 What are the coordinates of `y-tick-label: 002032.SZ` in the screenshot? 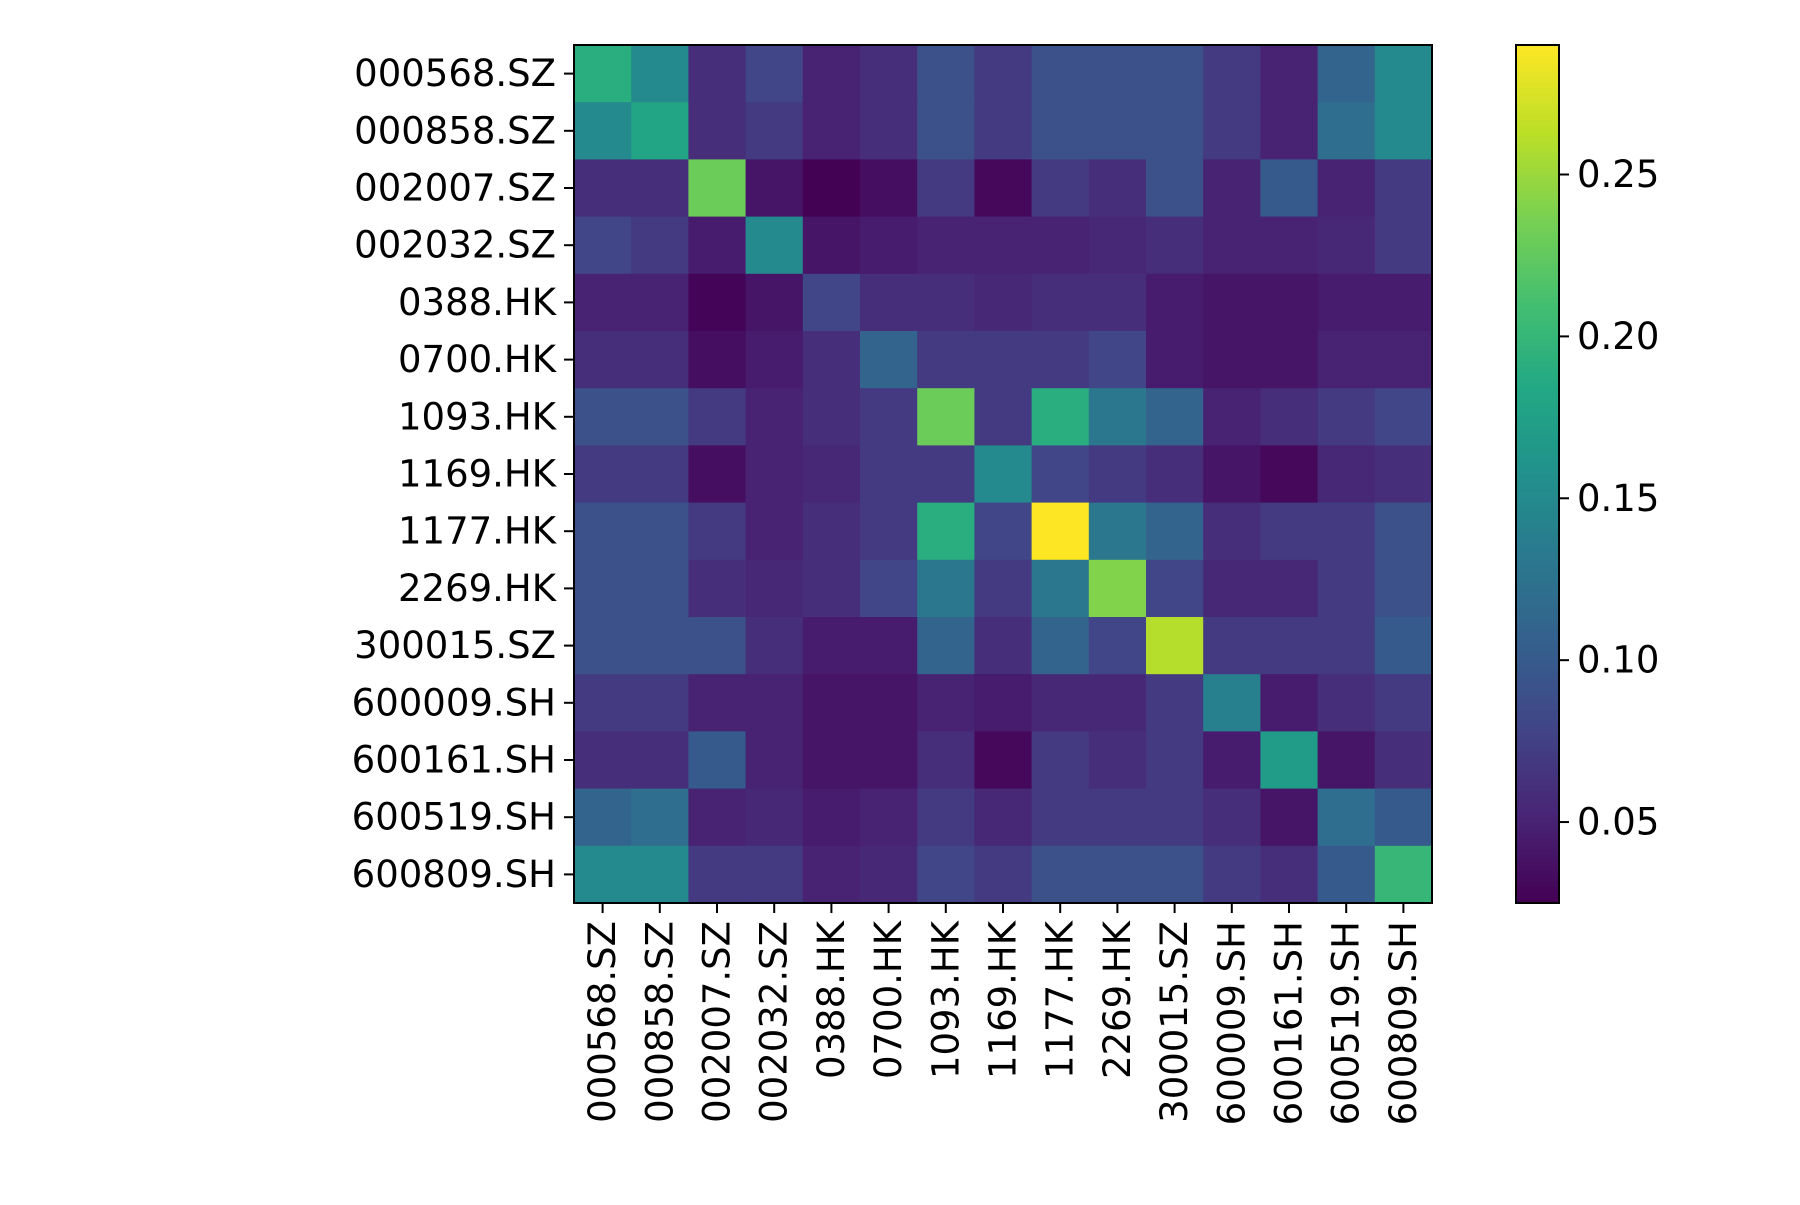 It's located at (455, 245).